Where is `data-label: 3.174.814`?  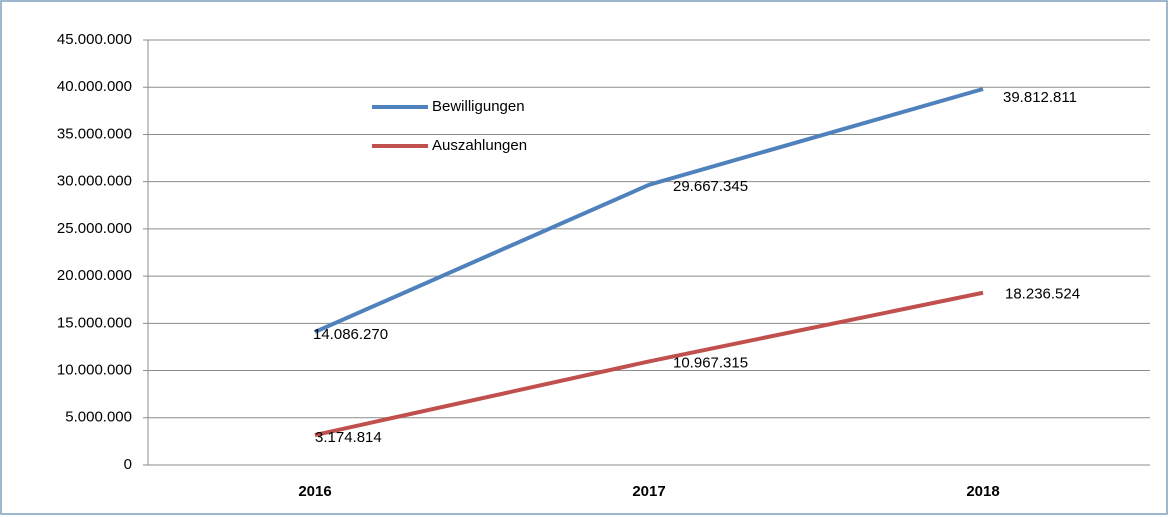 data-label: 3.174.814 is located at coordinates (348, 437).